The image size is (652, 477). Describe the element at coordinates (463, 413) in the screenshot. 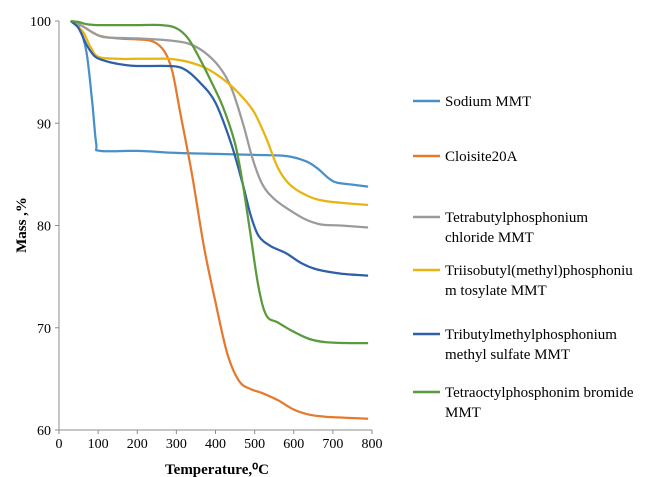

I see `legend-label-line: MMT` at that location.